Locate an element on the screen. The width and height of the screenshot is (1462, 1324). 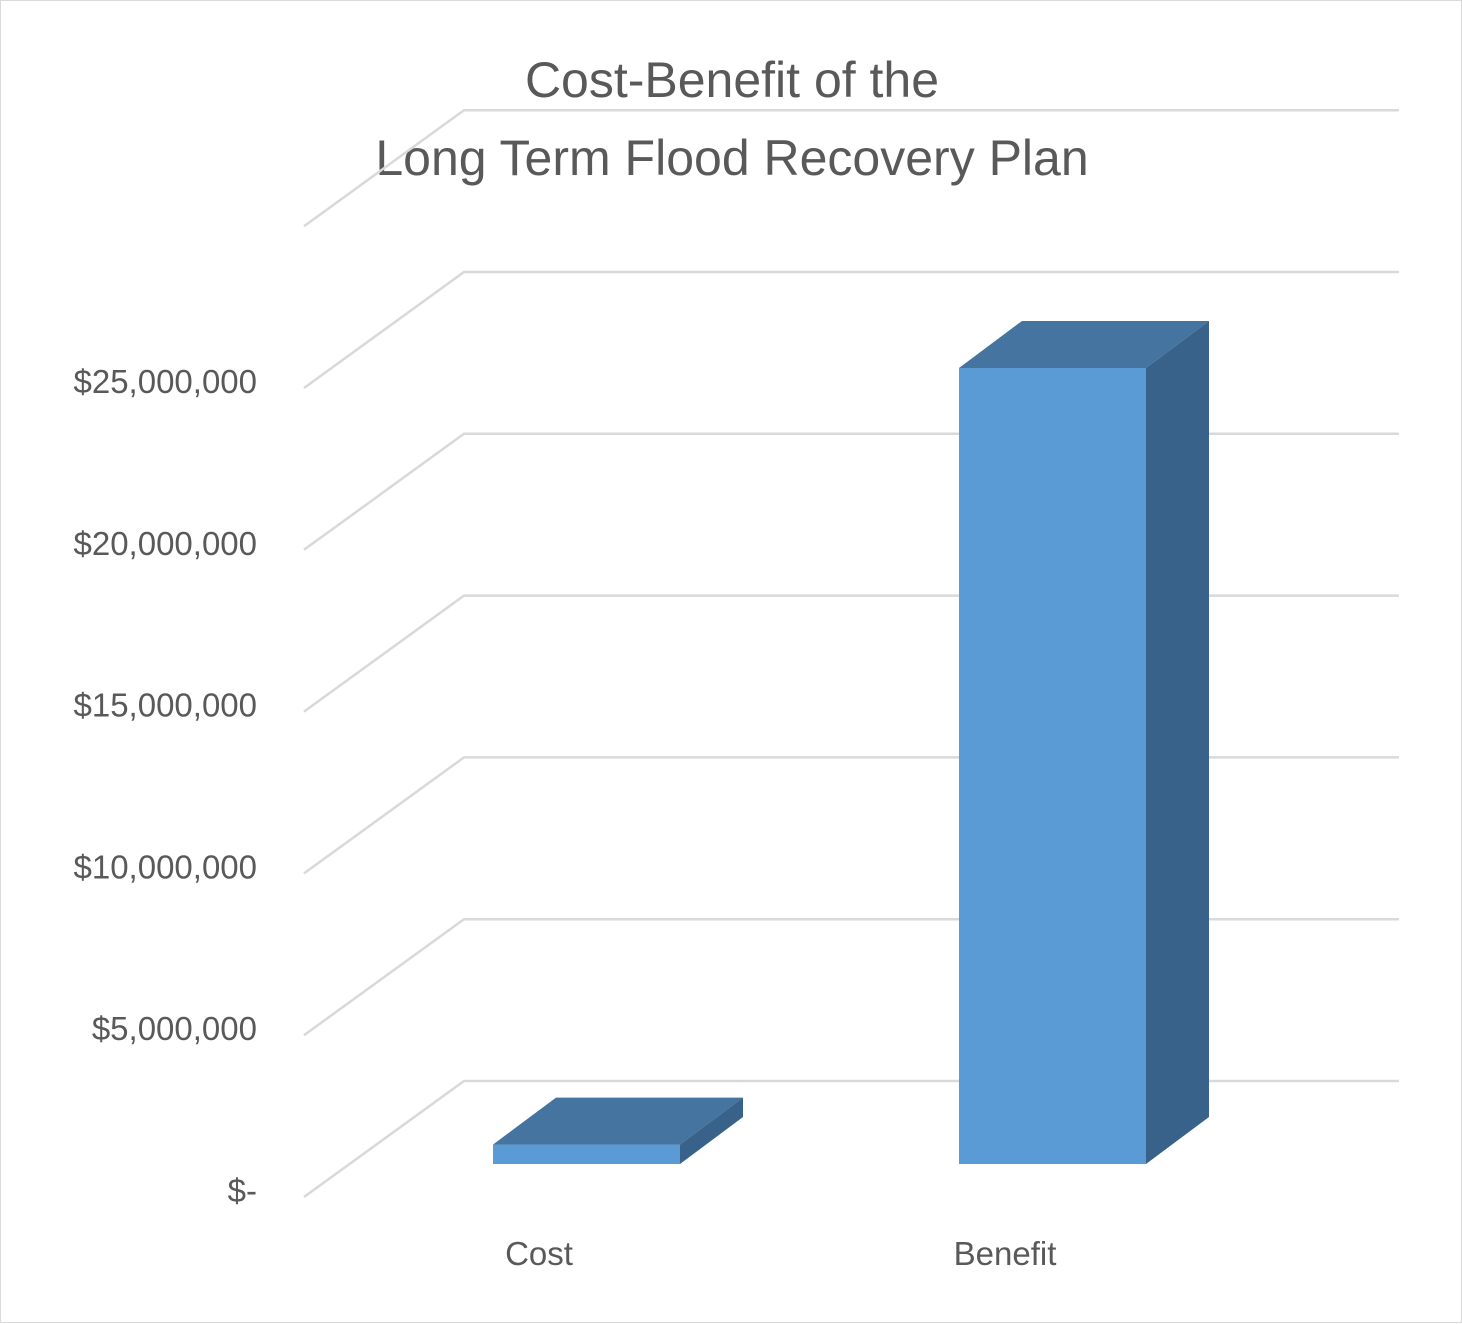
x-category-label: Benefit is located at coordinates (1005, 1253).